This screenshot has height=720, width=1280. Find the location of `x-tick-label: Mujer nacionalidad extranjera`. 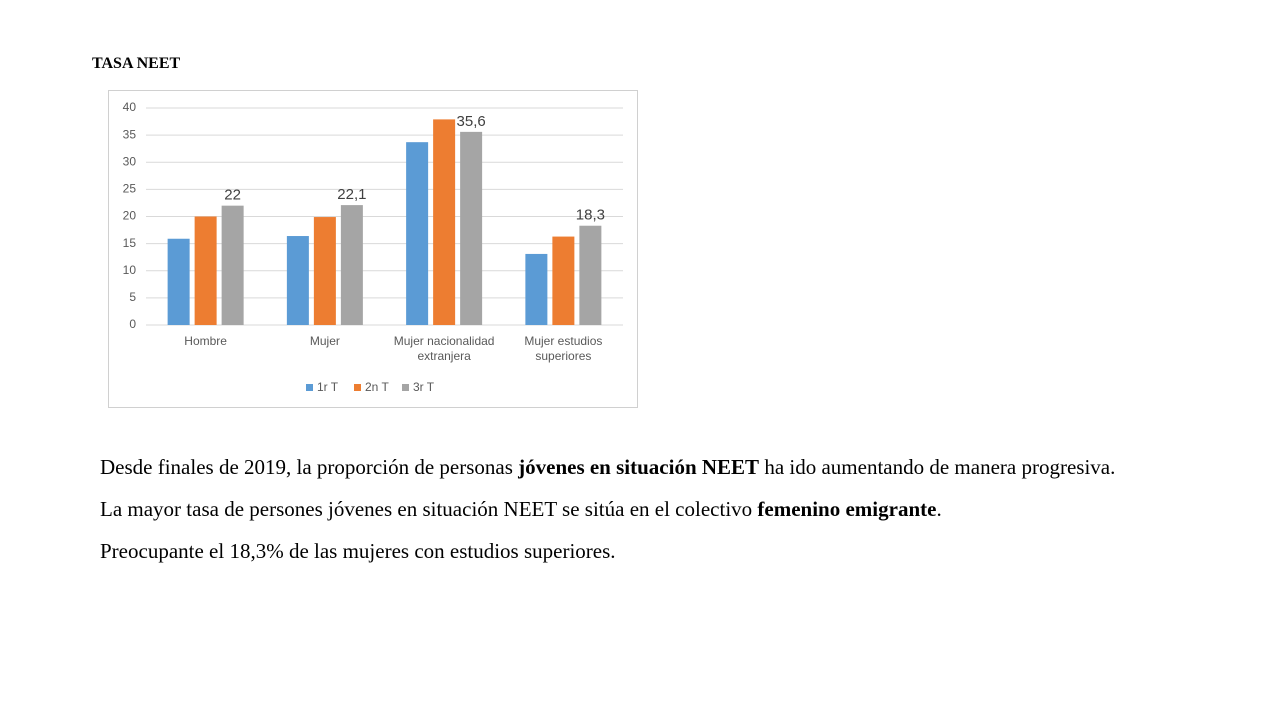

x-tick-label: Mujer nacionalidad extranjera is located at coordinates (444, 348).